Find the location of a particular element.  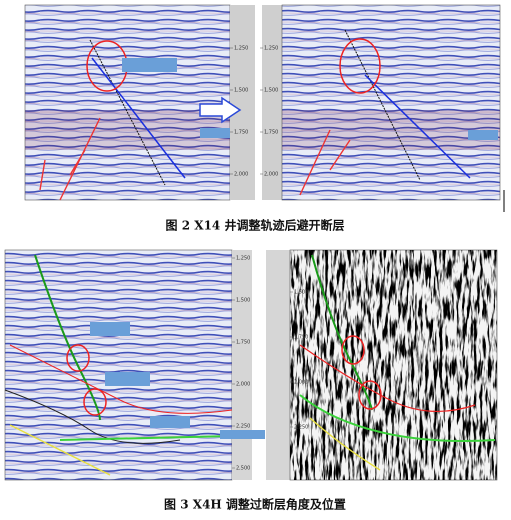

arrow is located at coordinates (220, 110).